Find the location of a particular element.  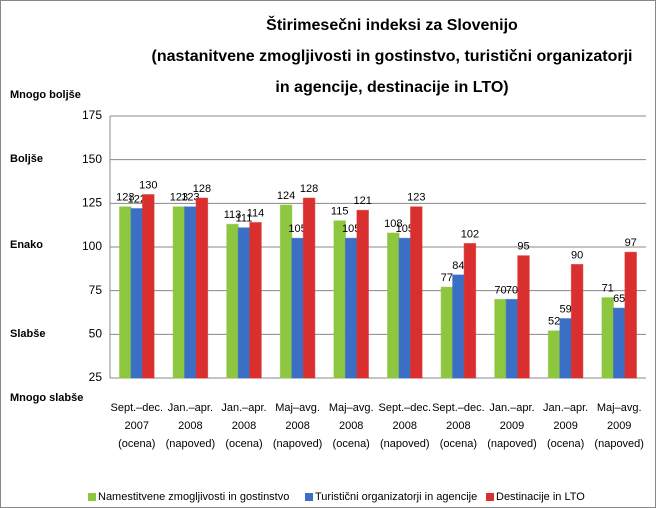

chart-title: Štirimesečni indeksi za Slovenijo is located at coordinates (392, 24).